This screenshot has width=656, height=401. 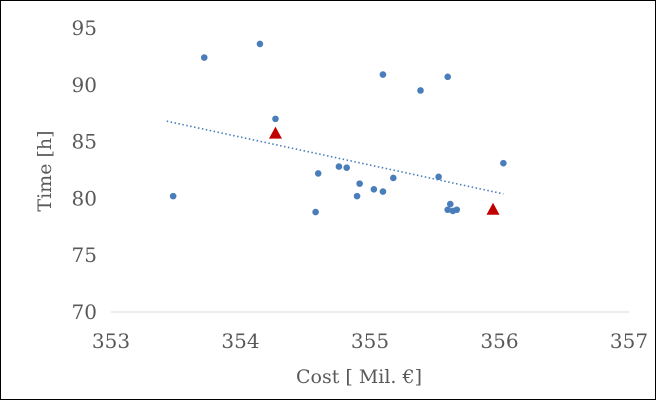 I want to click on x-axis-title: Cost [ Mil. €], so click(x=359, y=377).